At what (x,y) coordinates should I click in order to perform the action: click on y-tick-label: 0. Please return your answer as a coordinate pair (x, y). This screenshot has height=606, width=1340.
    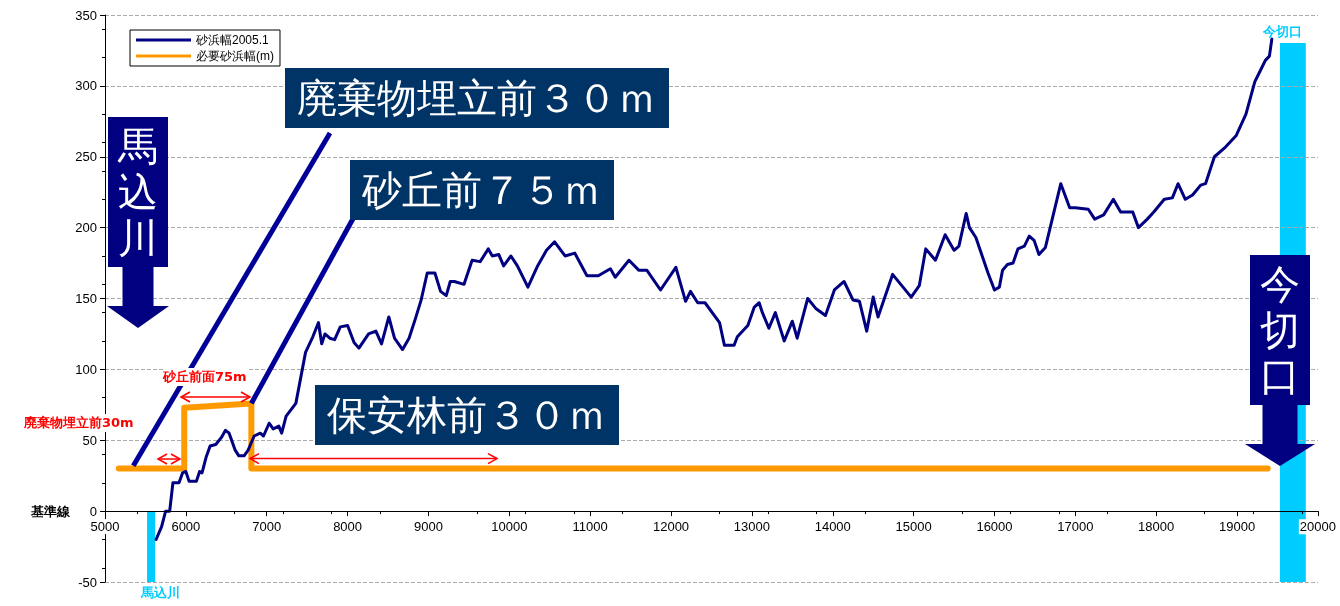
    Looking at the image, I should click on (93, 511).